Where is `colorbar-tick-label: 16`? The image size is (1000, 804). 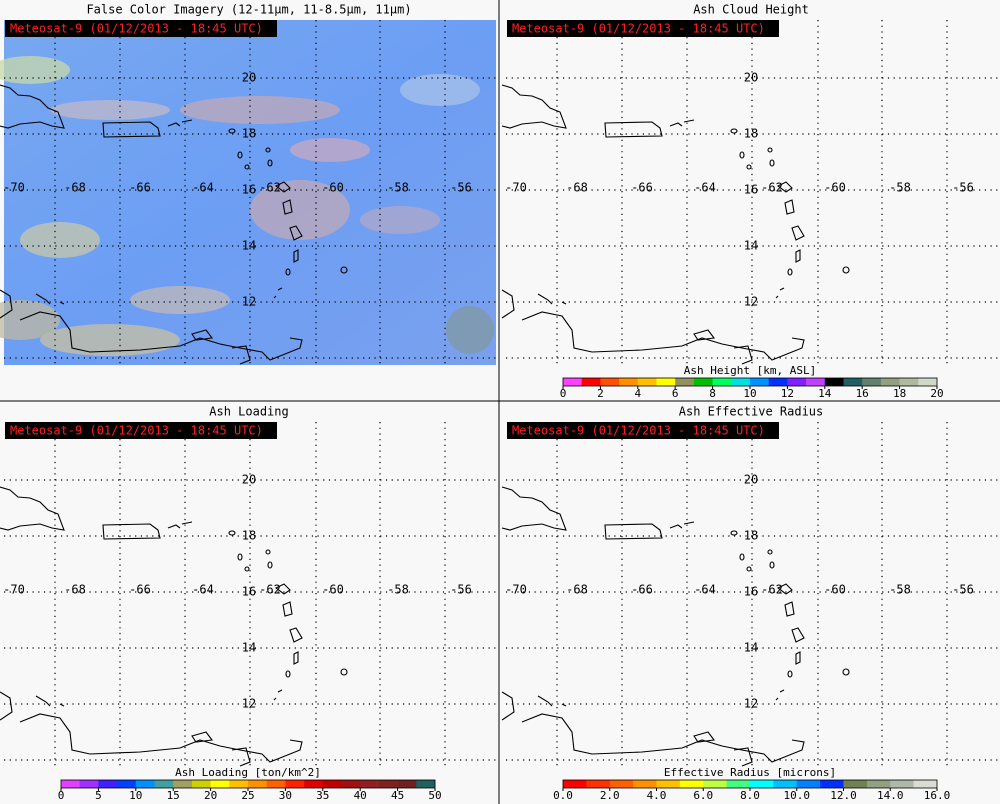 colorbar-tick-label: 16 is located at coordinates (862, 393).